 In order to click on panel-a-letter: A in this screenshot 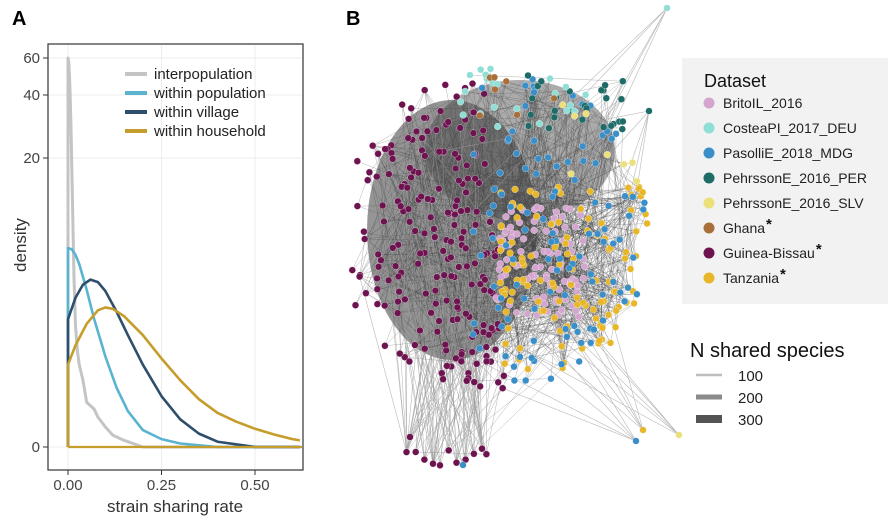, I will do `click(19, 19)`.